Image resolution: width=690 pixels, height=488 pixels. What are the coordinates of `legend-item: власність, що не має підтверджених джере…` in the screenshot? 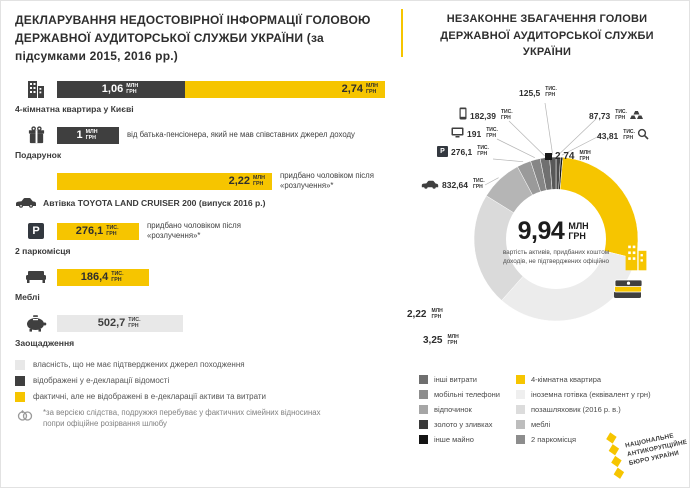 It's located at (201, 365).